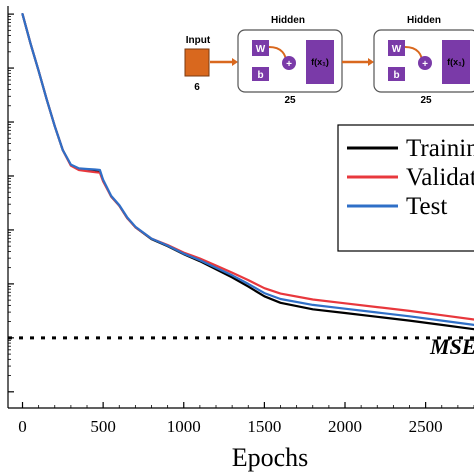  What do you see at coordinates (440, 177) in the screenshot?
I see `legend-label-validation: Validation` at bounding box center [440, 177].